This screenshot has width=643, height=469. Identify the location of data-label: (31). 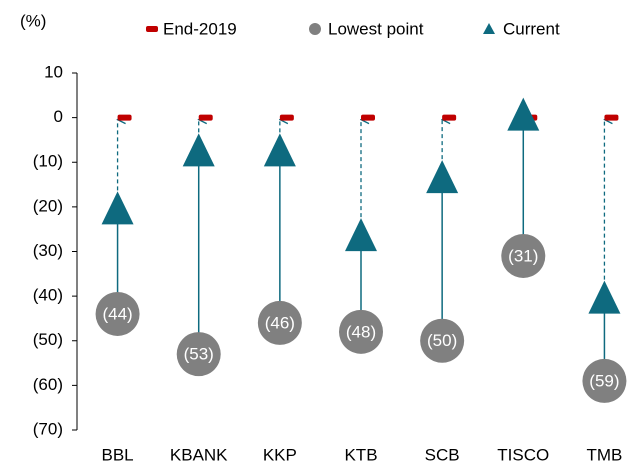
(523, 255).